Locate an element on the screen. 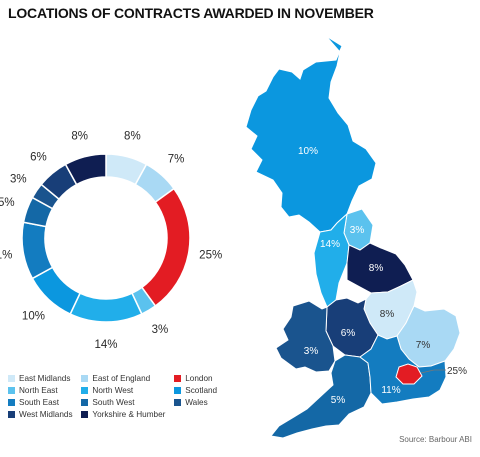 This screenshot has height=457, width=480. legend-label: Scotland is located at coordinates (201, 390).